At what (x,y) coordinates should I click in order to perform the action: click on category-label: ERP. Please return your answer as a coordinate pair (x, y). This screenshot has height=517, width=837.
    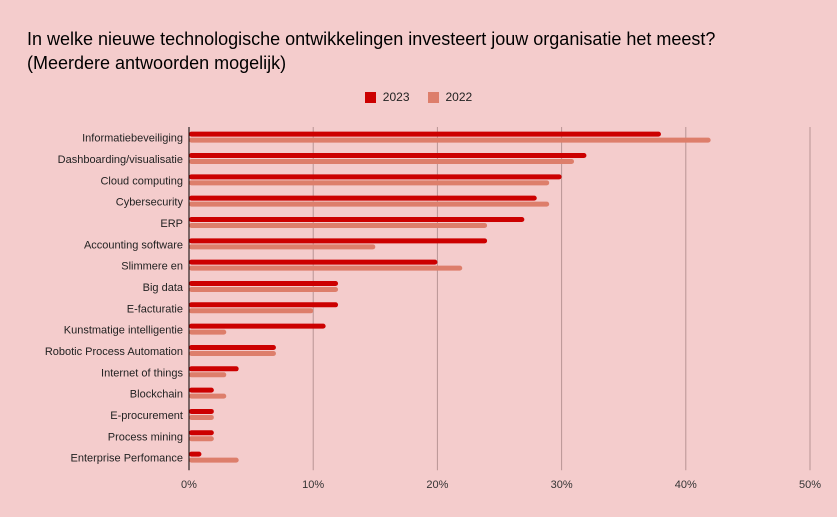
    Looking at the image, I should click on (171, 224).